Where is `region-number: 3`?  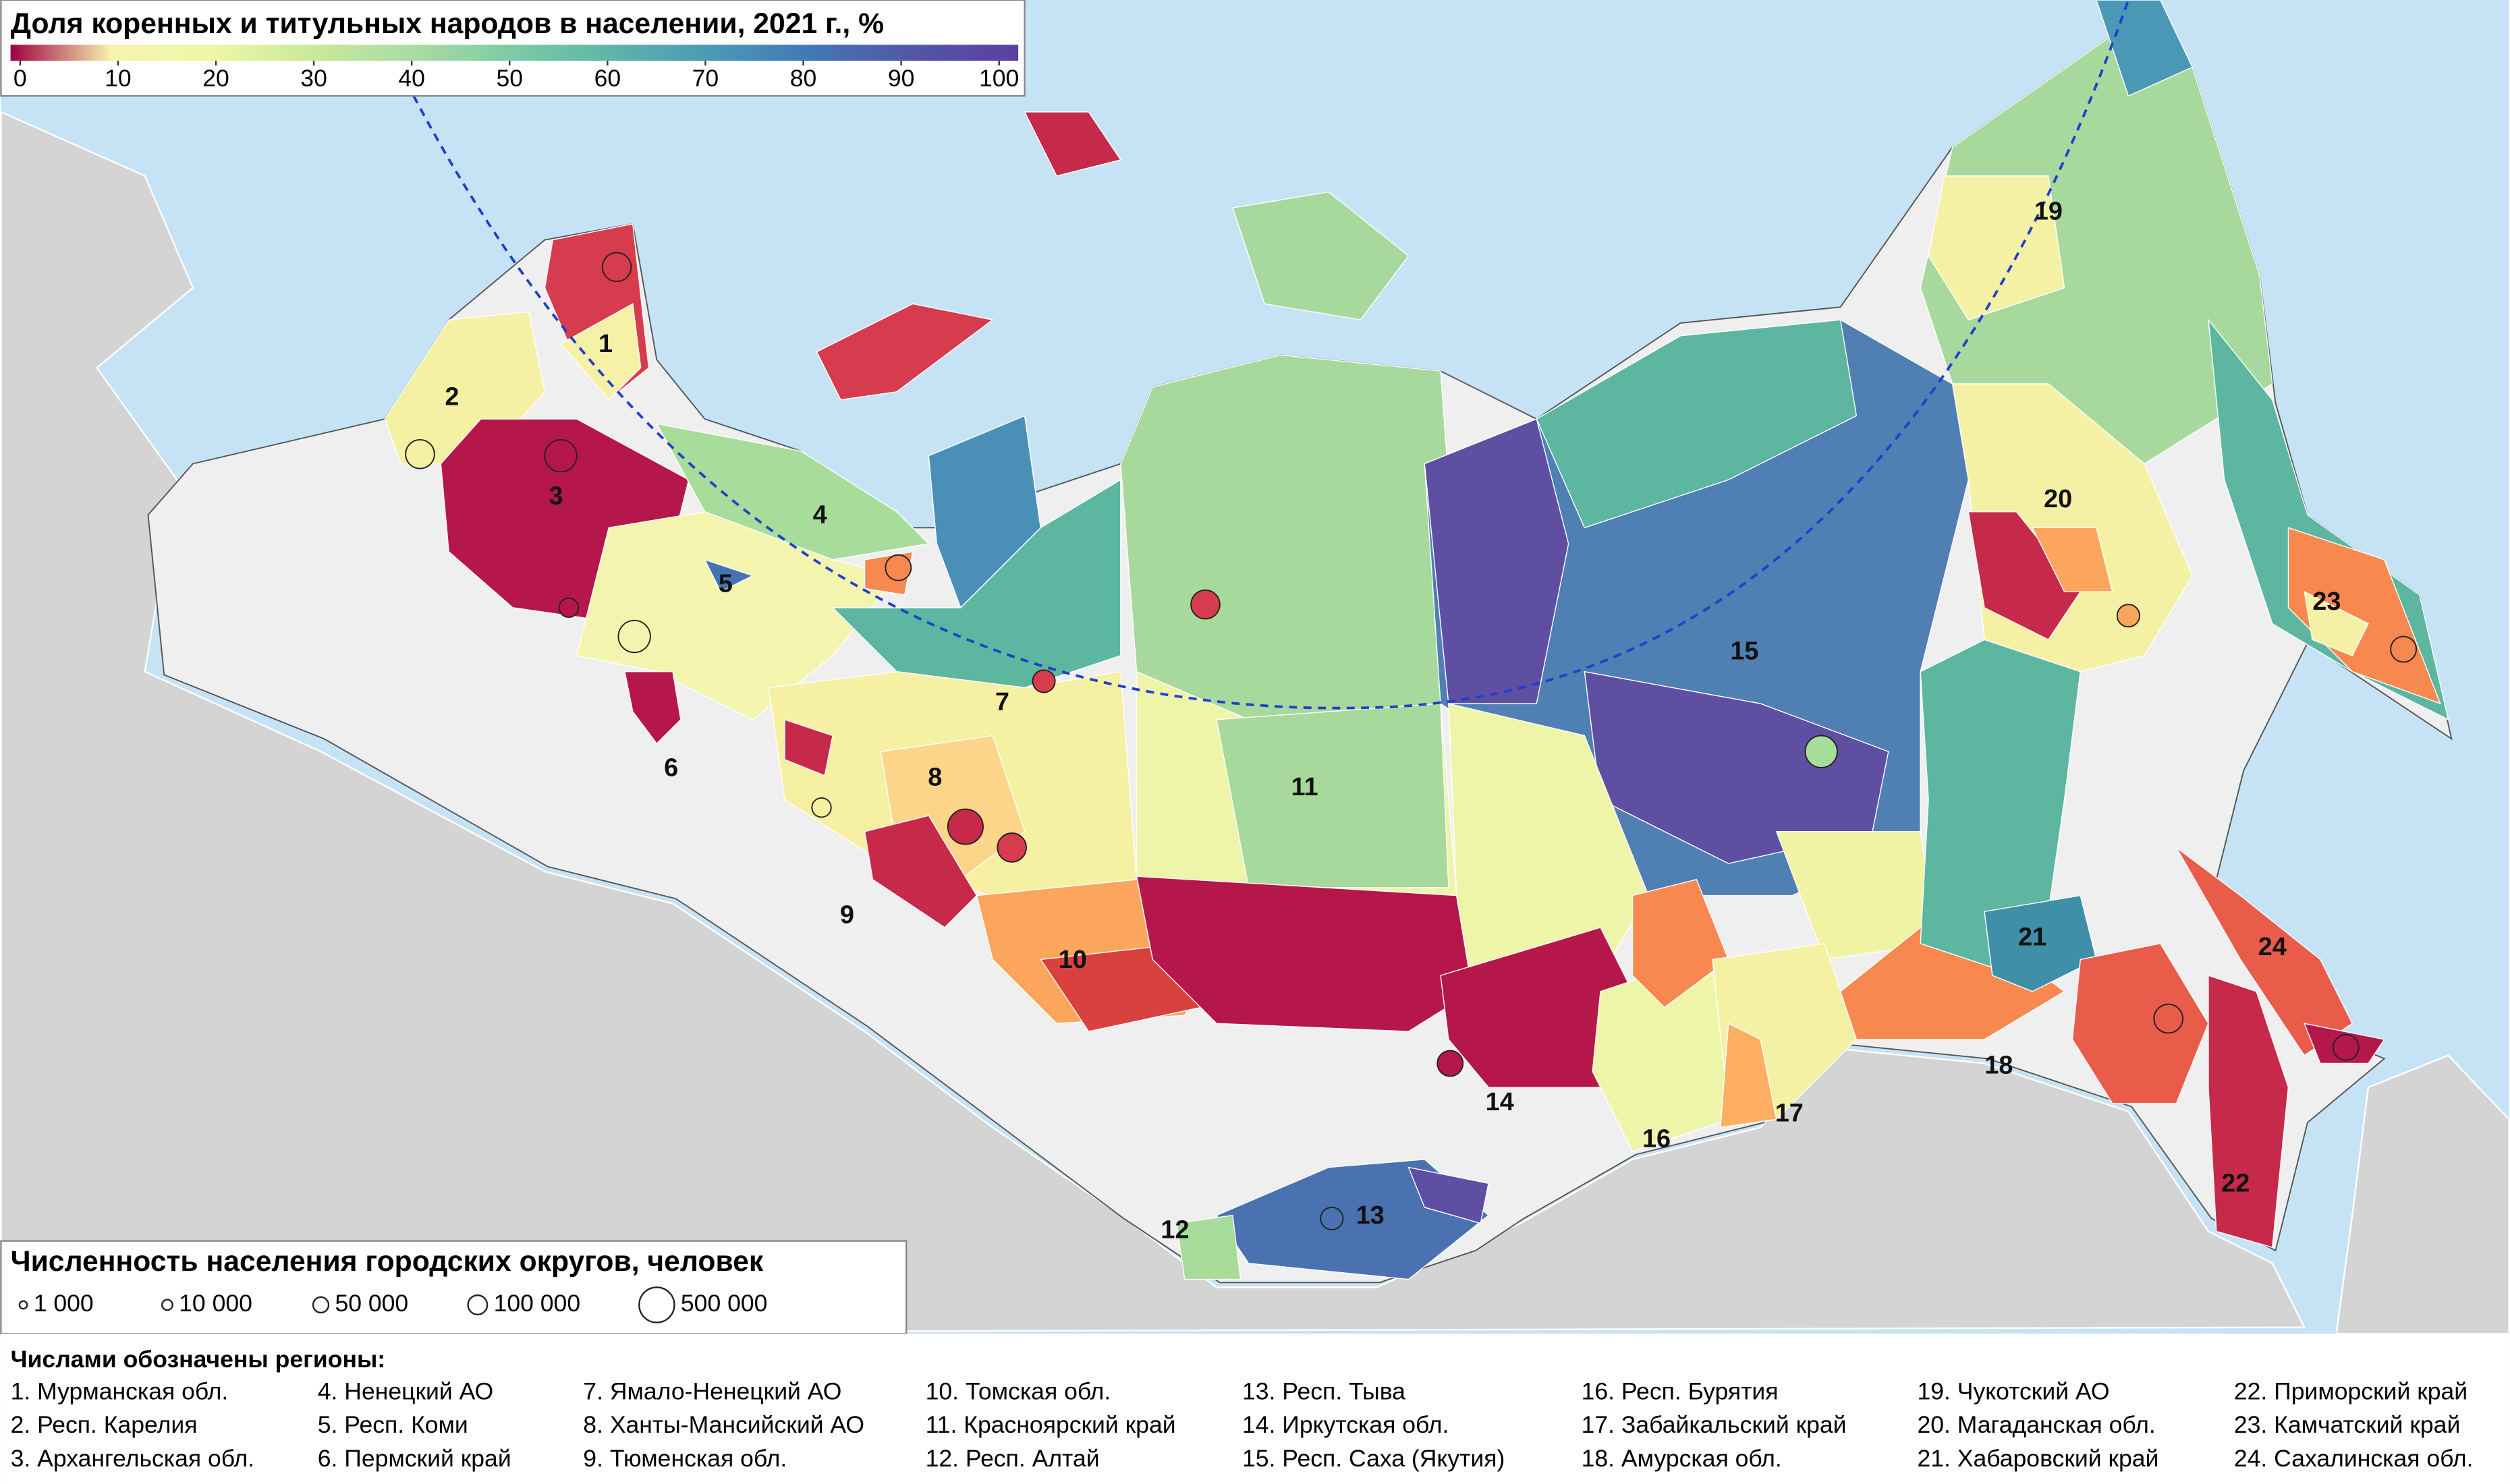
region-number: 3 is located at coordinates (556, 496).